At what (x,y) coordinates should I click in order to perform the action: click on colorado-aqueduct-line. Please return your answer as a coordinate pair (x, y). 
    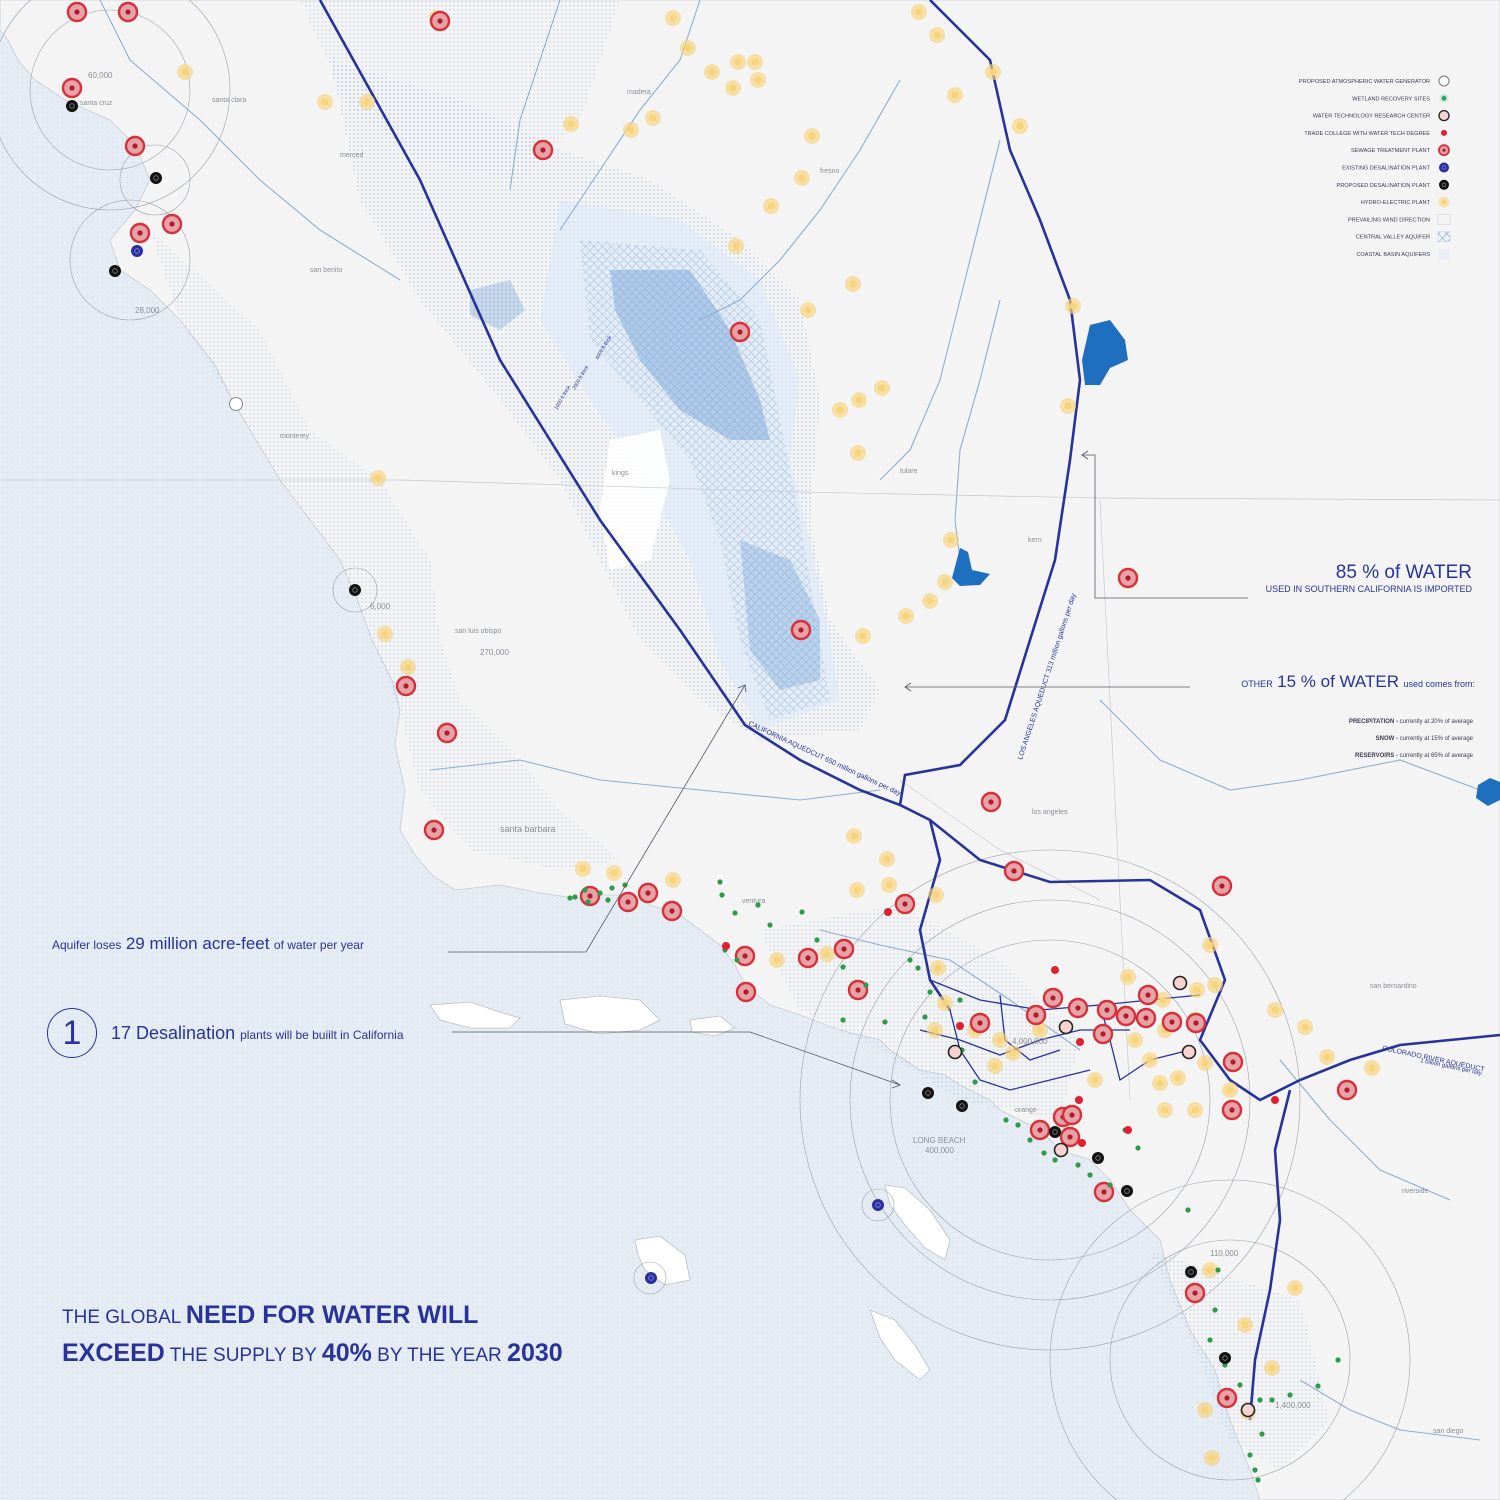
    Looking at the image, I should click on (1214, 960).